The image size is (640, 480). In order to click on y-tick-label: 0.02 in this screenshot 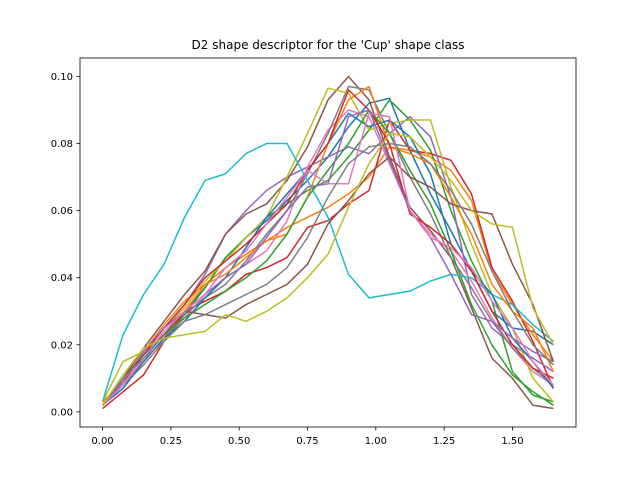, I will do `click(62, 345)`.